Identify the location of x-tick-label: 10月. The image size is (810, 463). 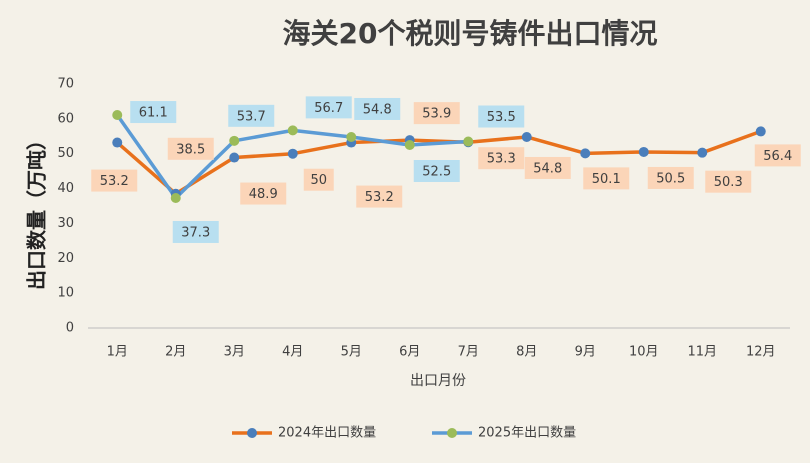
(644, 352).